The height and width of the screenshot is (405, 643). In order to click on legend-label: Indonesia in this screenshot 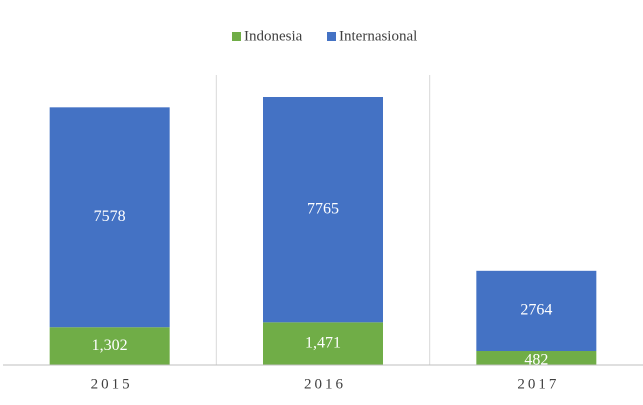, I will do `click(273, 36)`.